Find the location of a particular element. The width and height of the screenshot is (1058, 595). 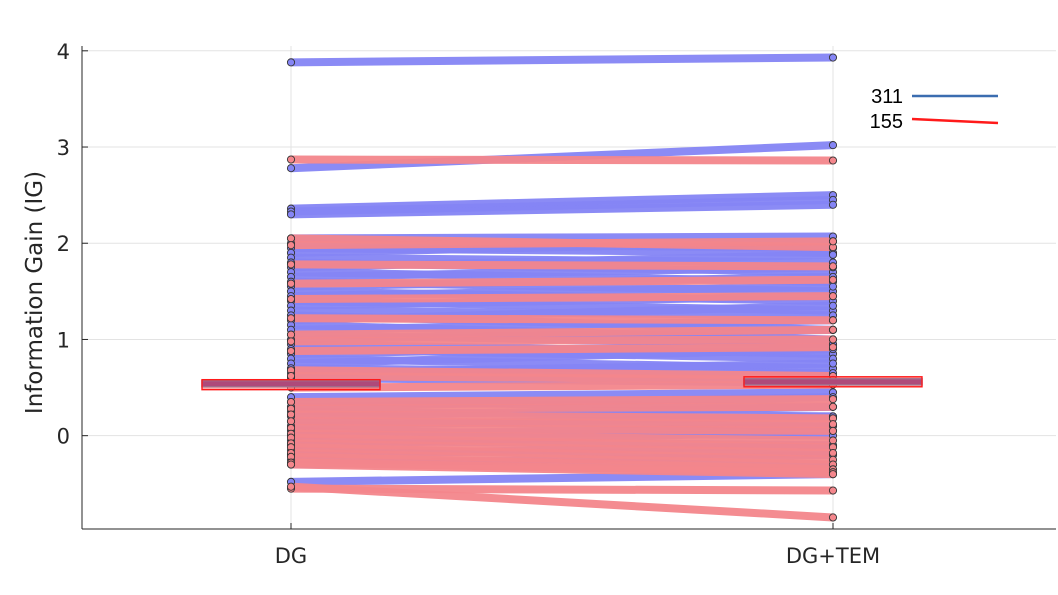

y-axis-label: Information Gain (IG) is located at coordinates (35, 292).